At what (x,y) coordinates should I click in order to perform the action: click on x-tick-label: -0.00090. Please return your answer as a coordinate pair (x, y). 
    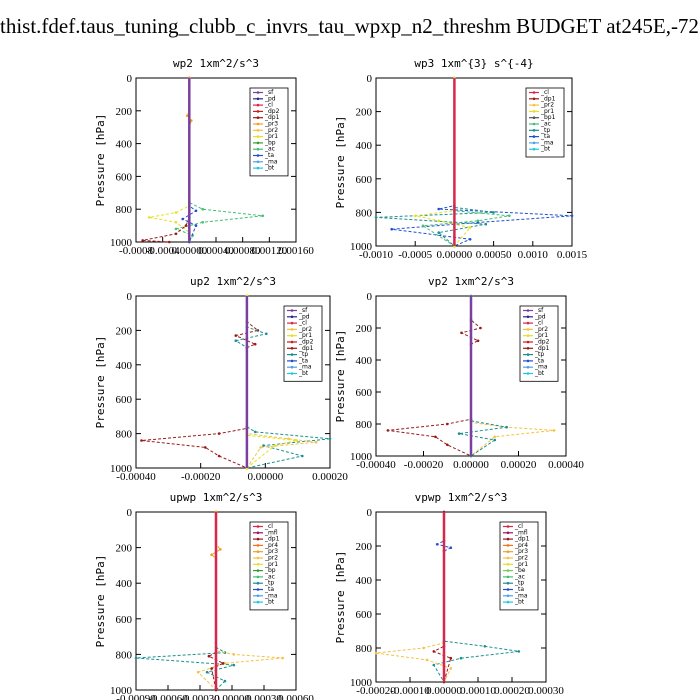
    Looking at the image, I should click on (136, 696).